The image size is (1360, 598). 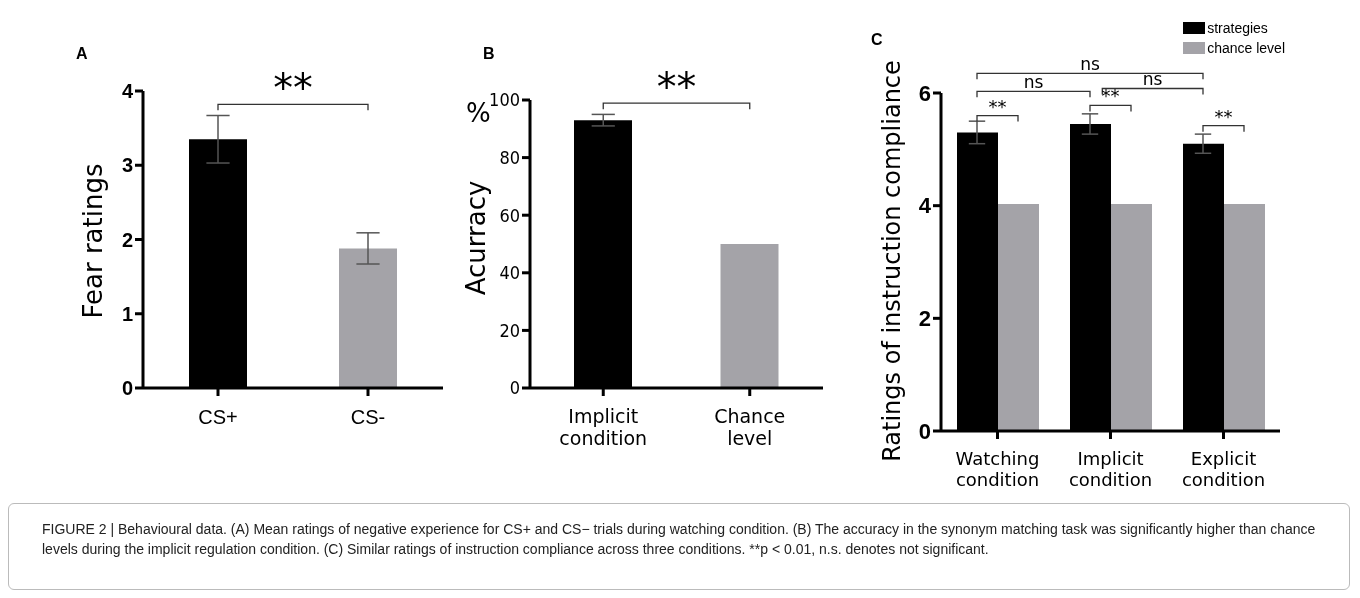 What do you see at coordinates (1237, 28) in the screenshot?
I see `legend-label: strategies` at bounding box center [1237, 28].